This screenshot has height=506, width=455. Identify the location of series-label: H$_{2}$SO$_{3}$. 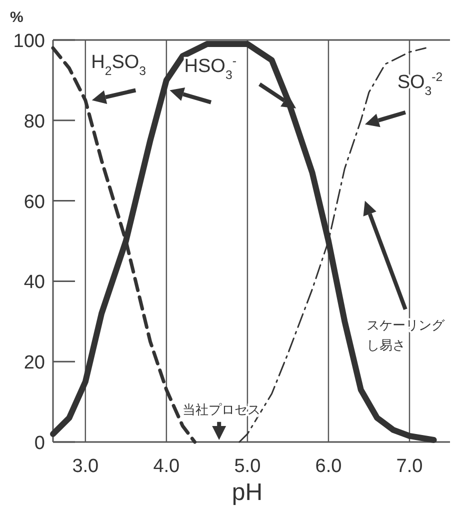
(118, 65).